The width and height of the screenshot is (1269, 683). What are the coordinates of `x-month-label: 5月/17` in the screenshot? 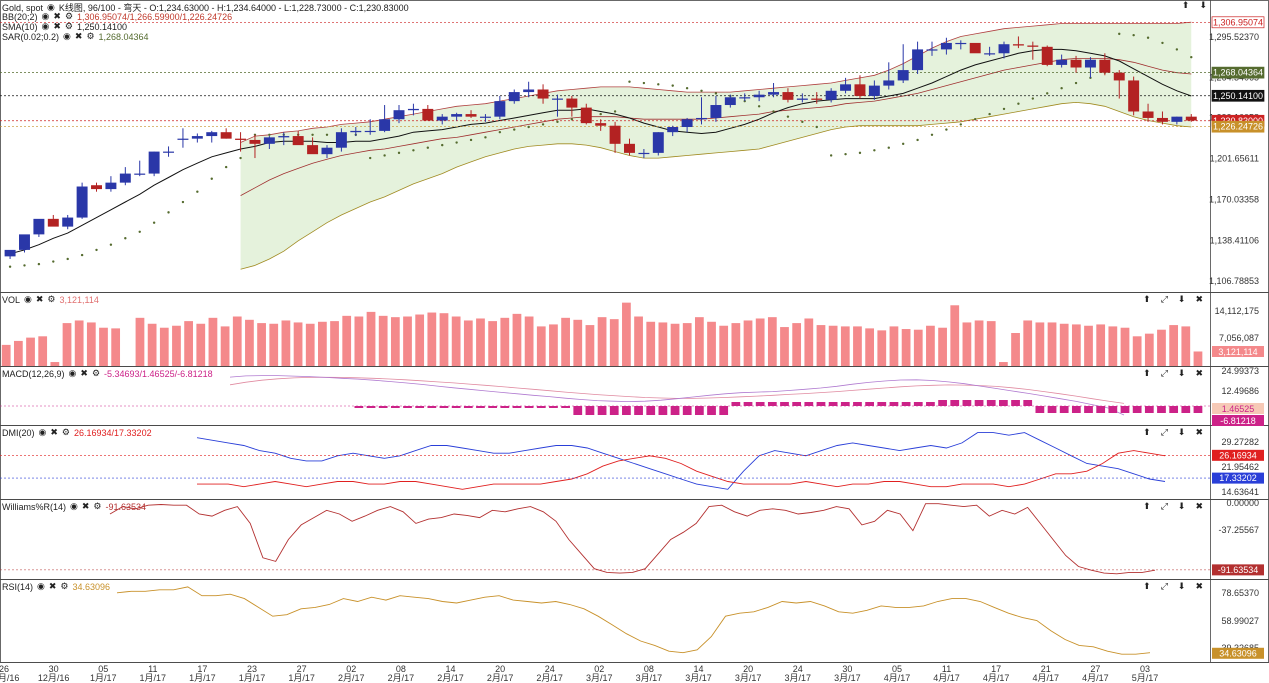 It's located at (1145, 678).